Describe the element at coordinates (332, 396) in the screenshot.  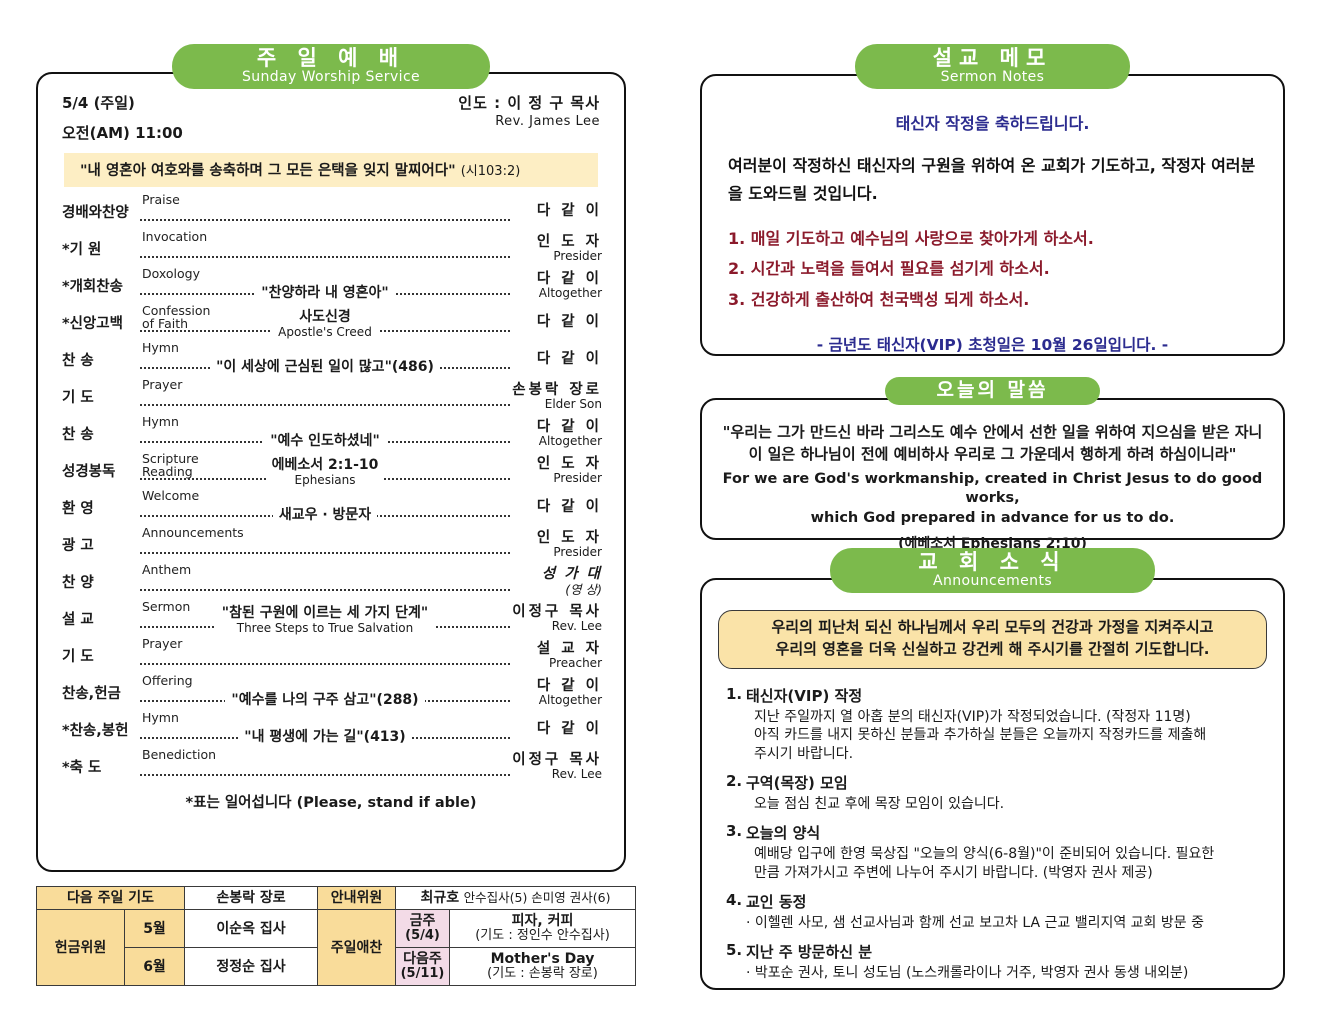
I see `order-row: 기 도 Prayer 손봉락 장로 Elder Son` at that location.